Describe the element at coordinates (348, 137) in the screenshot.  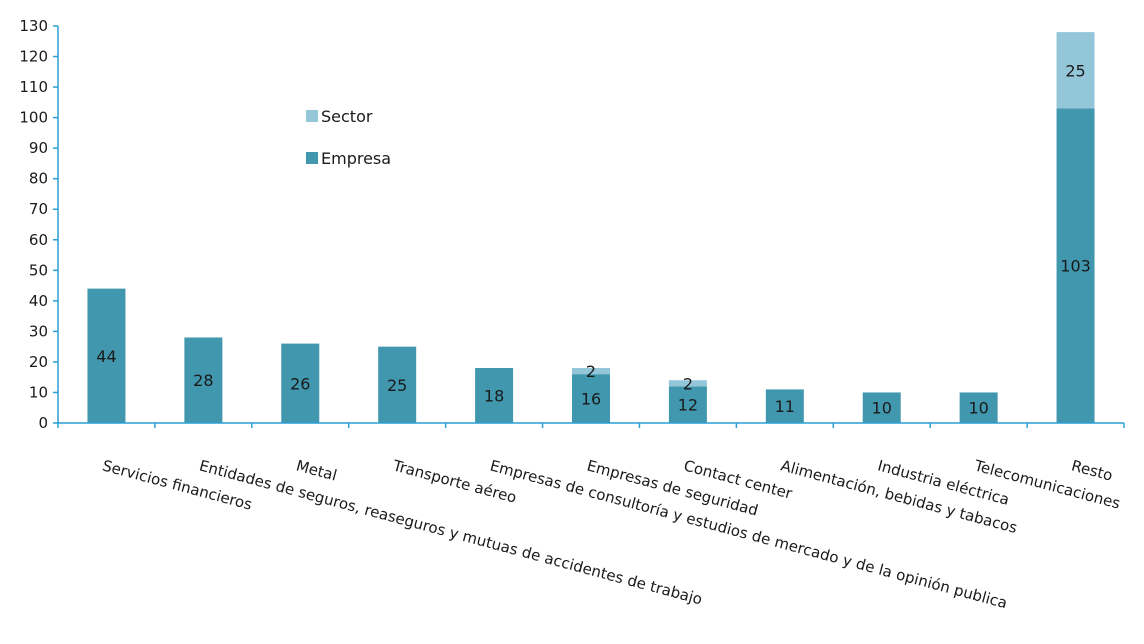
I see `legend: Sector Empresa` at that location.